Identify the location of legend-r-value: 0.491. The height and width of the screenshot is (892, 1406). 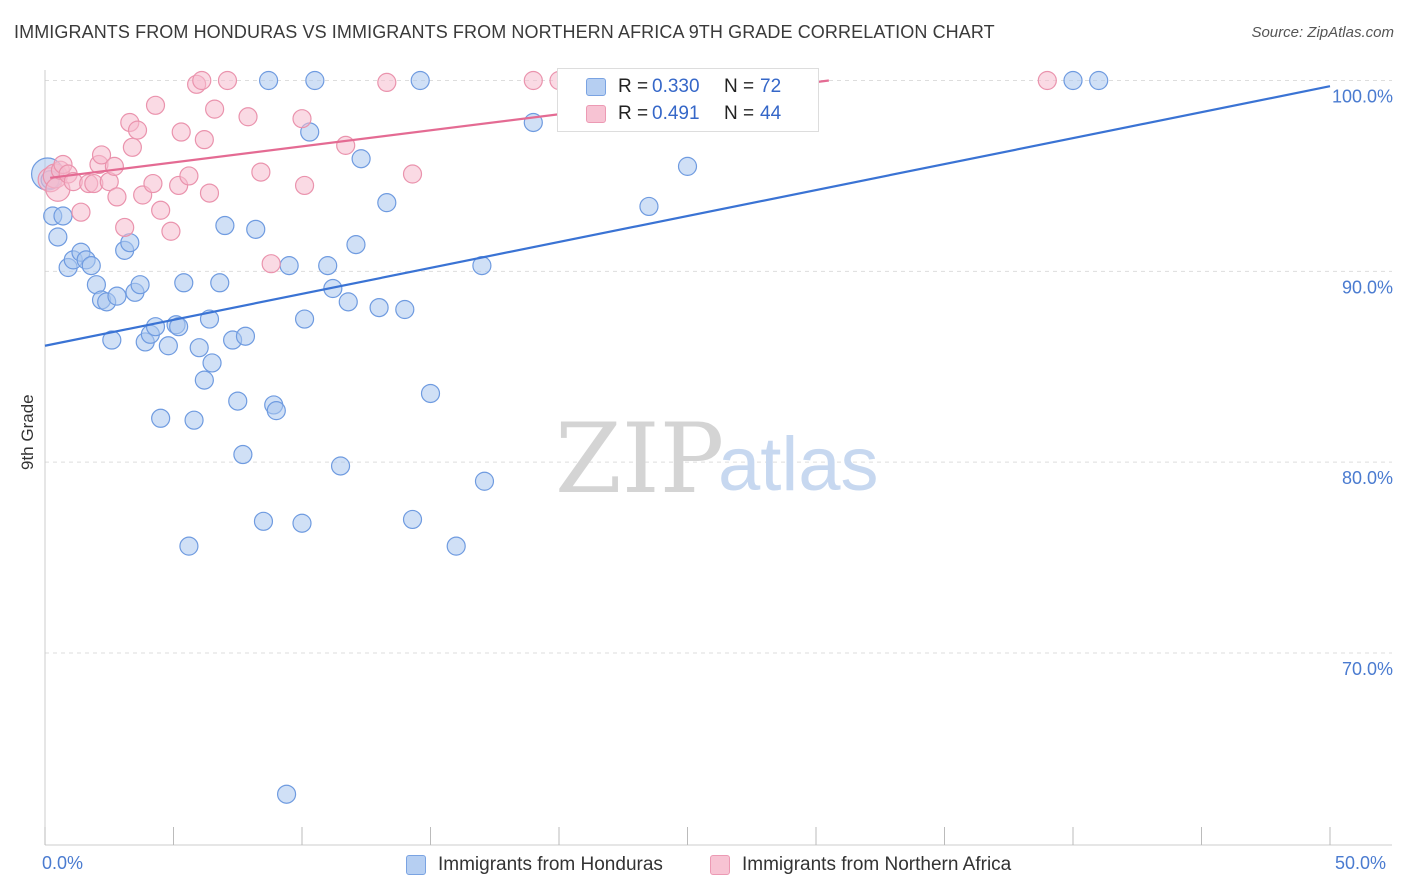
(676, 113).